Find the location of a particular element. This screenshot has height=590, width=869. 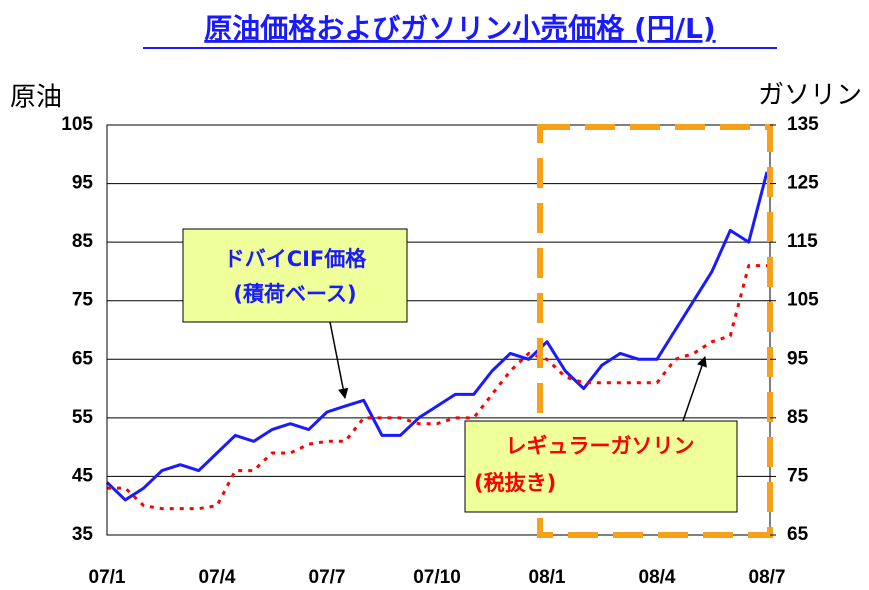

x-tick-label: 07/10 is located at coordinates (437, 577).